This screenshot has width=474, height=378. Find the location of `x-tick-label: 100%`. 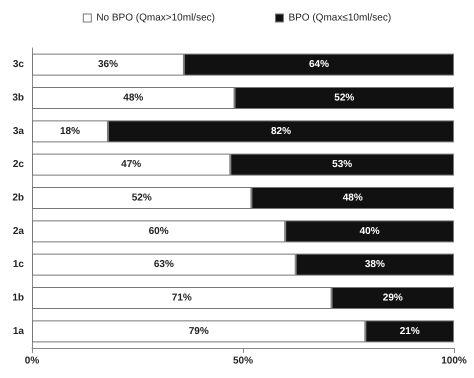

x-tick-label: 100% is located at coordinates (454, 361).